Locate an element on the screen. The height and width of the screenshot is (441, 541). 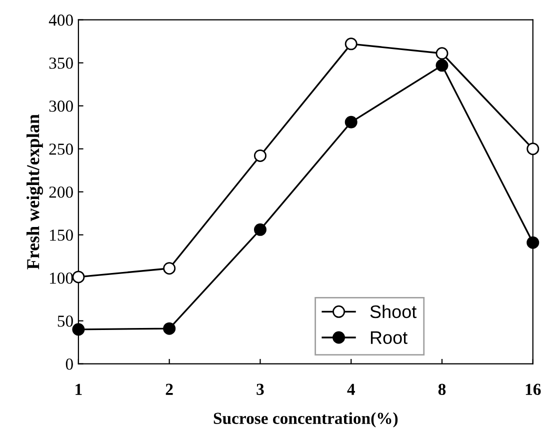
y-tick-label: 250 is located at coordinates (61, 149).